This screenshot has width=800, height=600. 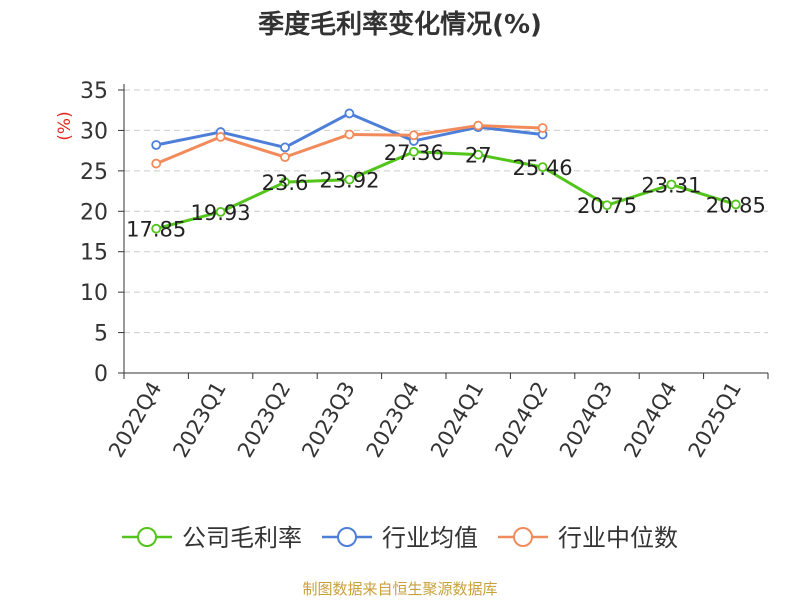 What do you see at coordinates (430, 538) in the screenshot?
I see `legend-label: 行业均值` at bounding box center [430, 538].